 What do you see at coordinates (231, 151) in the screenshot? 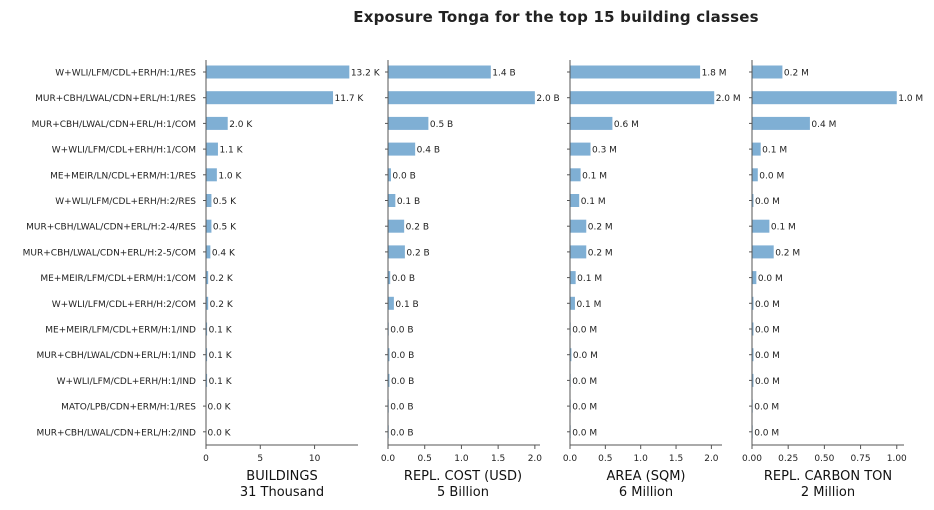
I see `data-label: 1.1 K` at bounding box center [231, 151].